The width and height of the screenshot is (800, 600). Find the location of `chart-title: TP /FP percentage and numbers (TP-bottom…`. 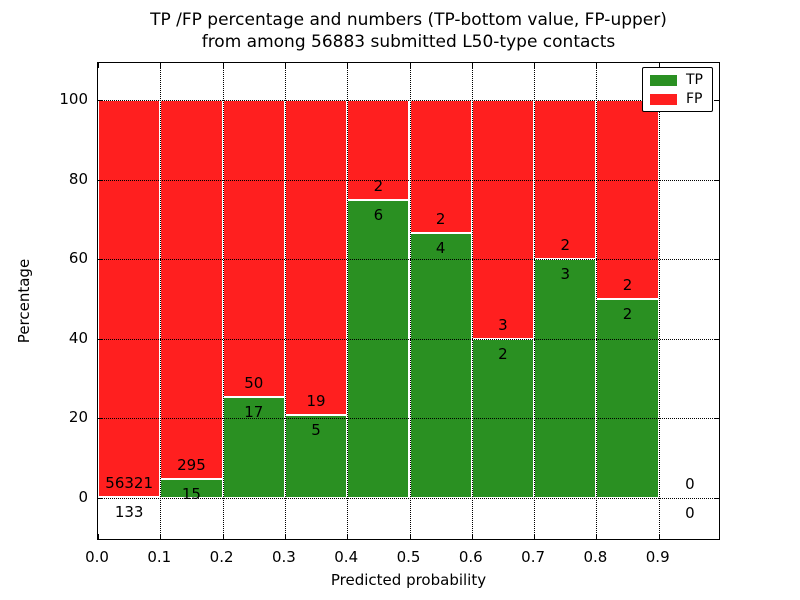

chart-title: TP /FP percentage and numbers (TP-bottom… is located at coordinates (408, 31).